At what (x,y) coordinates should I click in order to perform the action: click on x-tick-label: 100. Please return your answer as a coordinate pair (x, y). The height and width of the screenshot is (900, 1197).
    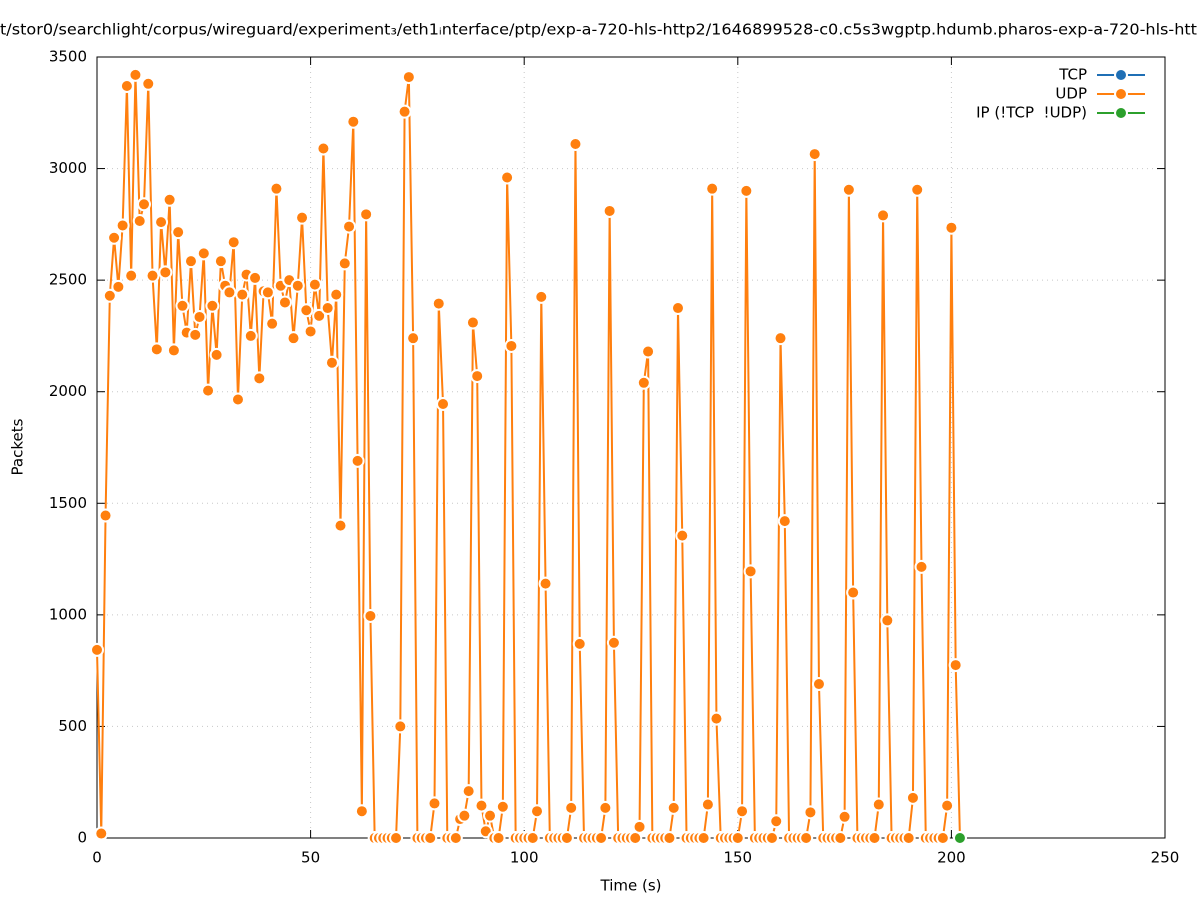
    Looking at the image, I should click on (524, 858).